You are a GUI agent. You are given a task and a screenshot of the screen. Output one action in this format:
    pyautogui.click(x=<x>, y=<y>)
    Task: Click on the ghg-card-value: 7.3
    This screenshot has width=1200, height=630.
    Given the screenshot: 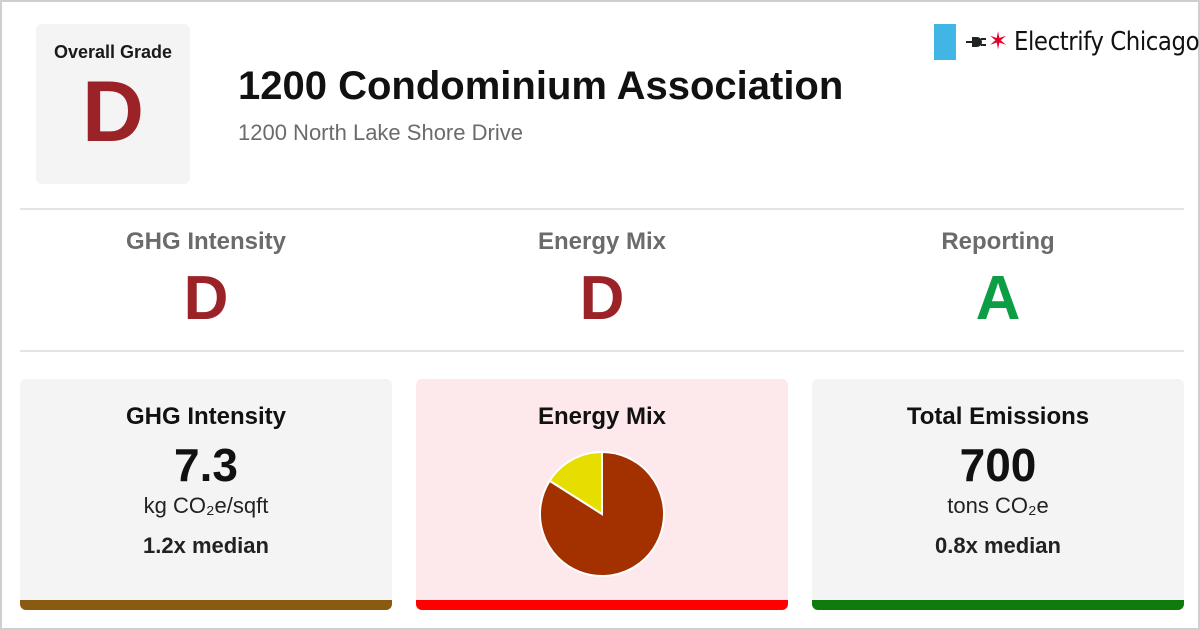 What is the action you would take?
    pyautogui.click(x=206, y=465)
    